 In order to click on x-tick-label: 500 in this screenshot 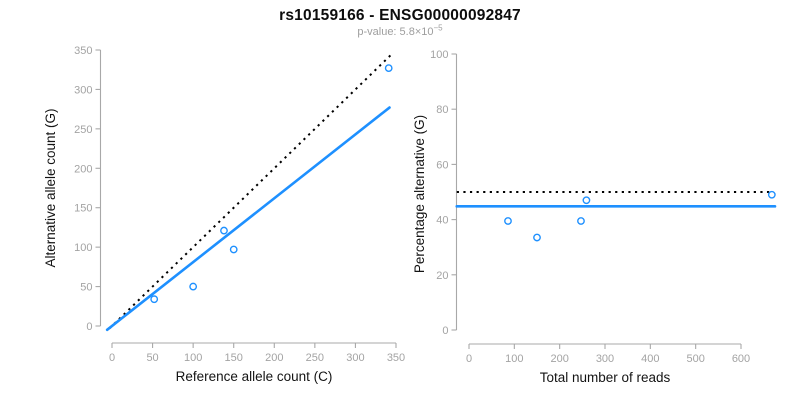, I will do `click(695, 359)`.